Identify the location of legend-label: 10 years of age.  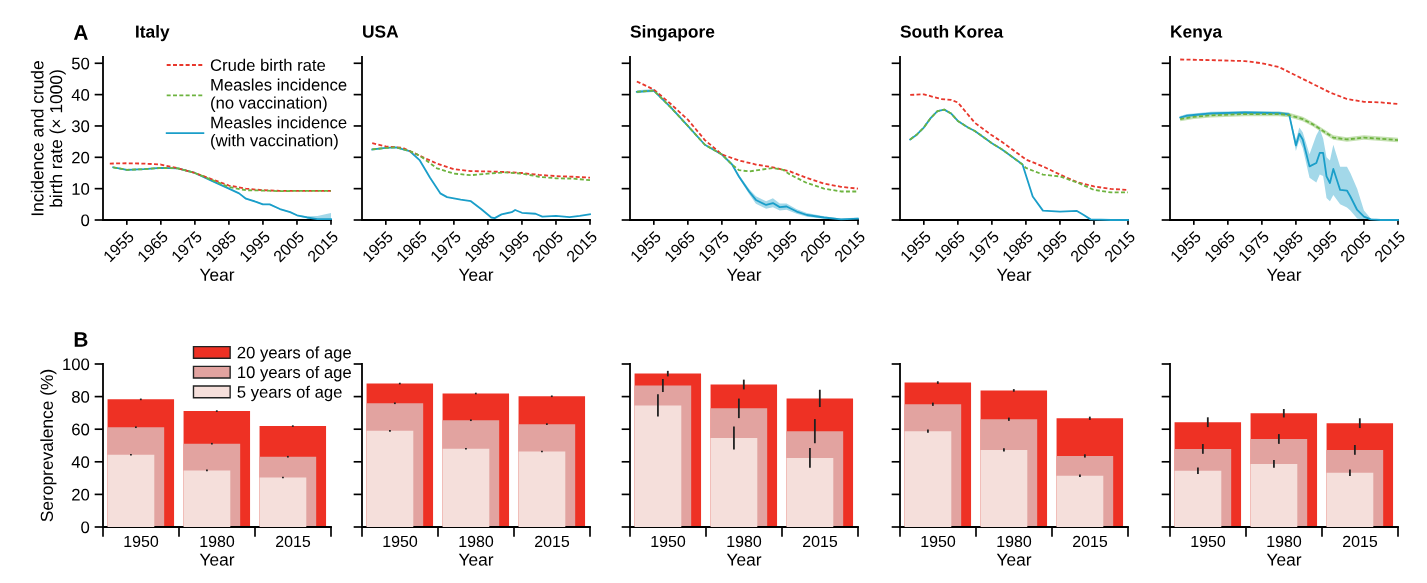
(294, 373).